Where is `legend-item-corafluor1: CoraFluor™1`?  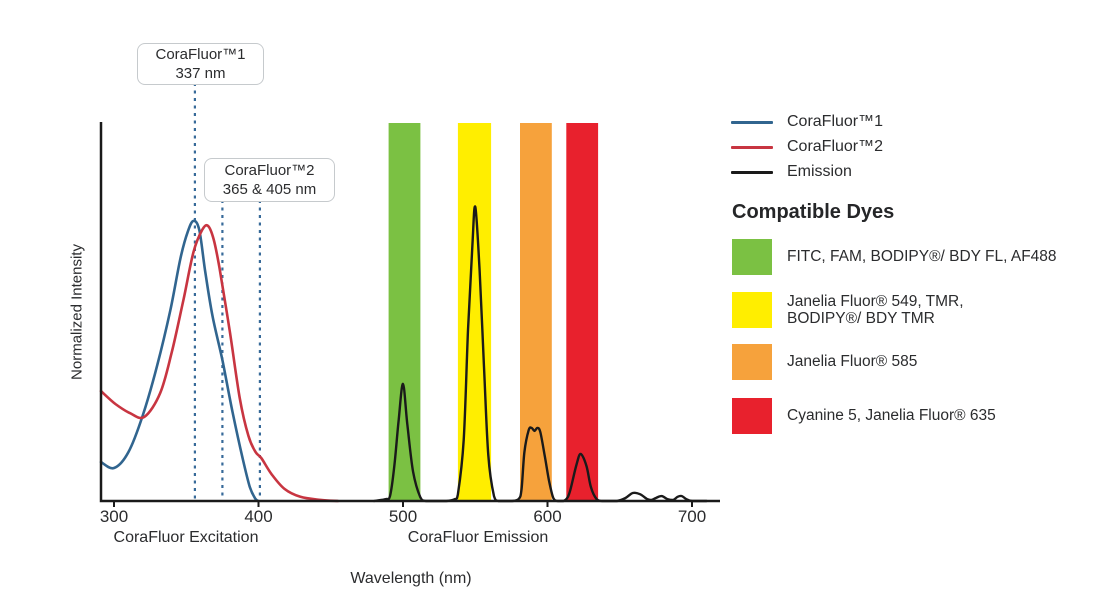 legend-item-corafluor1: CoraFluor™1 is located at coordinates (807, 122).